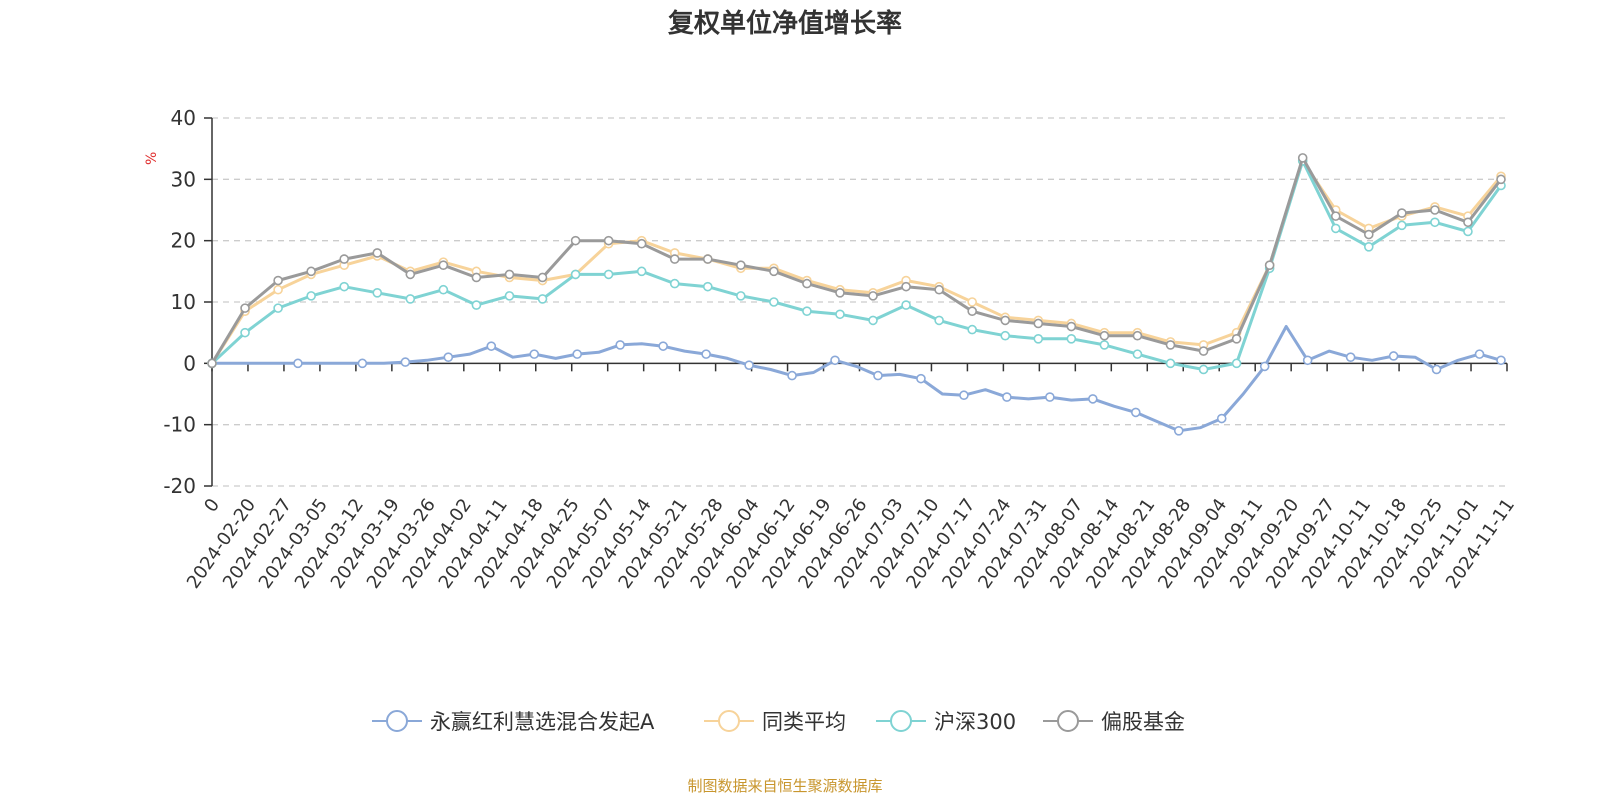 This screenshot has height=800, width=1600. What do you see at coordinates (183, 302) in the screenshot?
I see `y-tick-label: 10` at bounding box center [183, 302].